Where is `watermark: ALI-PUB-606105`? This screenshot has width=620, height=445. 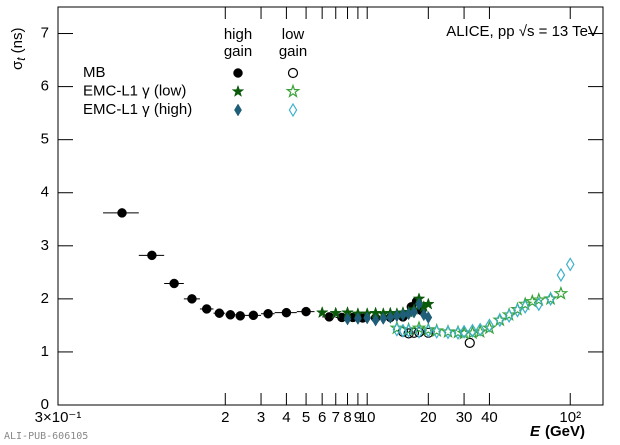
watermark: ALI-PUB-606105 is located at coordinates (46, 436).